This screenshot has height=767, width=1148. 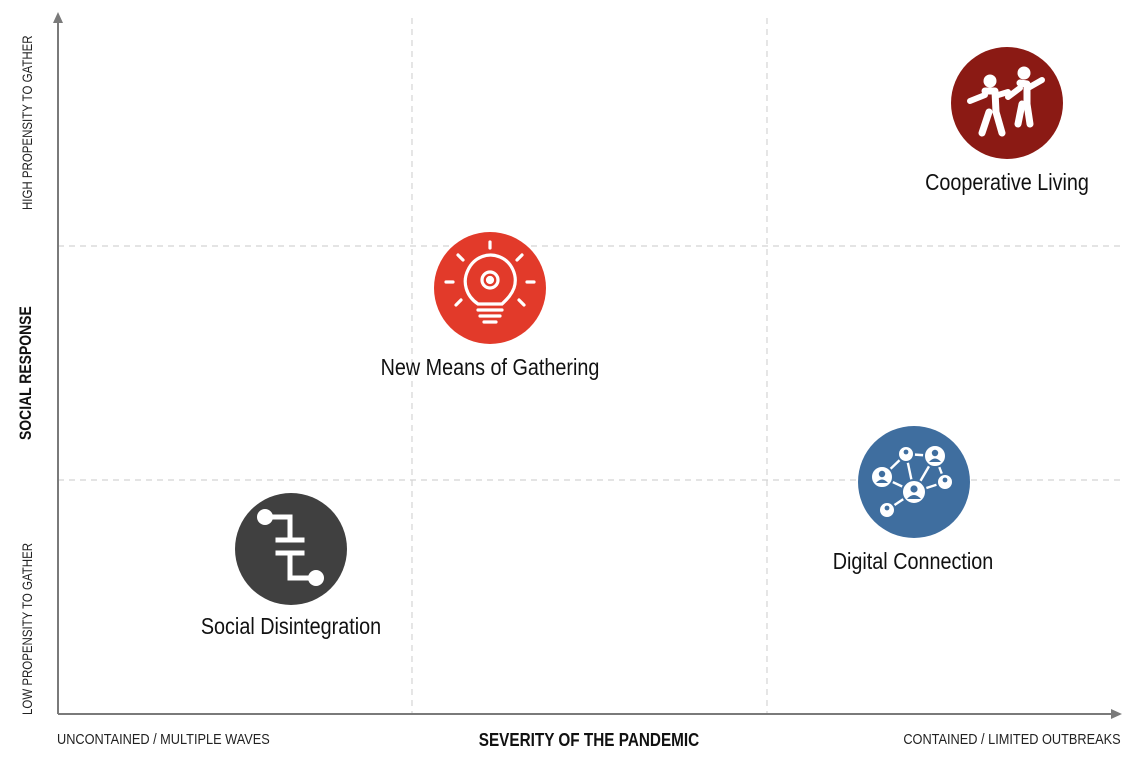 I want to click on cooperative-living-icon, so click(x=1007, y=103).